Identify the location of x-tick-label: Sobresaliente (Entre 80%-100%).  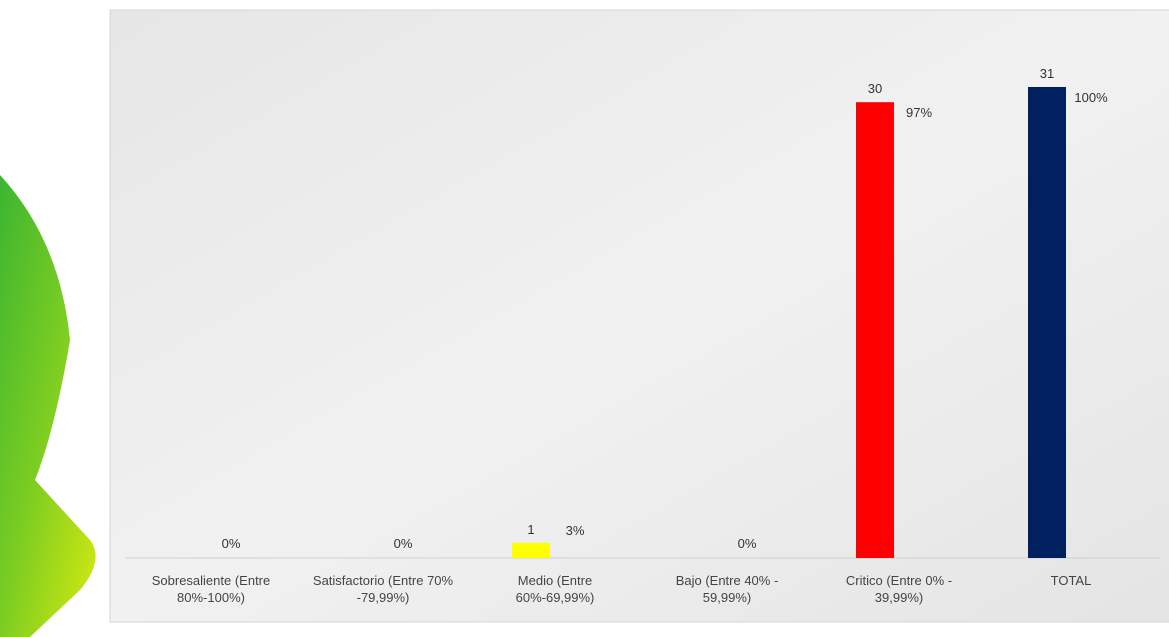
(211, 589).